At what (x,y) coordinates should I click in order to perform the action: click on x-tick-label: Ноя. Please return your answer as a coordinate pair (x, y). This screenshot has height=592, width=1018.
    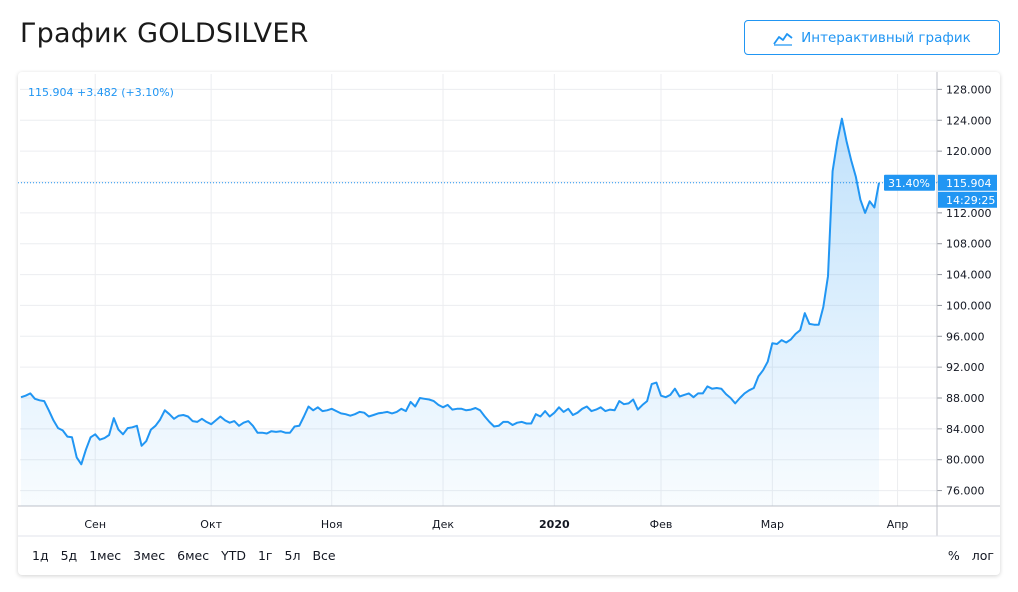
    Looking at the image, I should click on (332, 524).